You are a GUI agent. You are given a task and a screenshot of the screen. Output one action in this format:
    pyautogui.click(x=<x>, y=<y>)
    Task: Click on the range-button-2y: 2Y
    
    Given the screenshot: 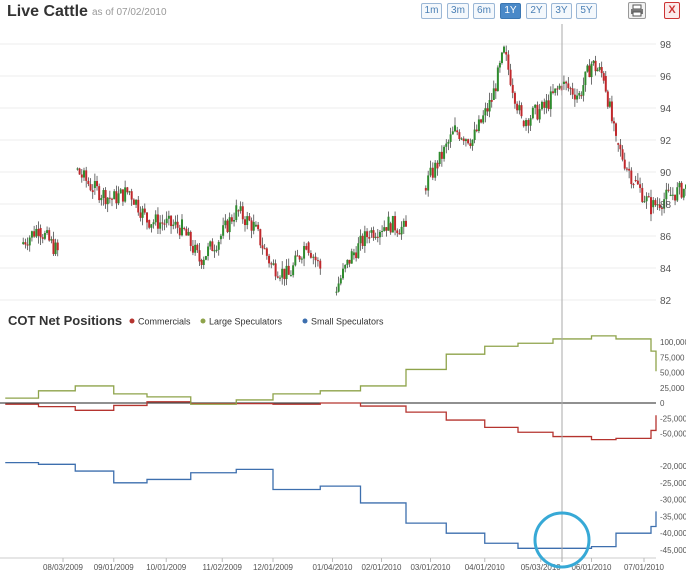 What is the action you would take?
    pyautogui.click(x=536, y=11)
    